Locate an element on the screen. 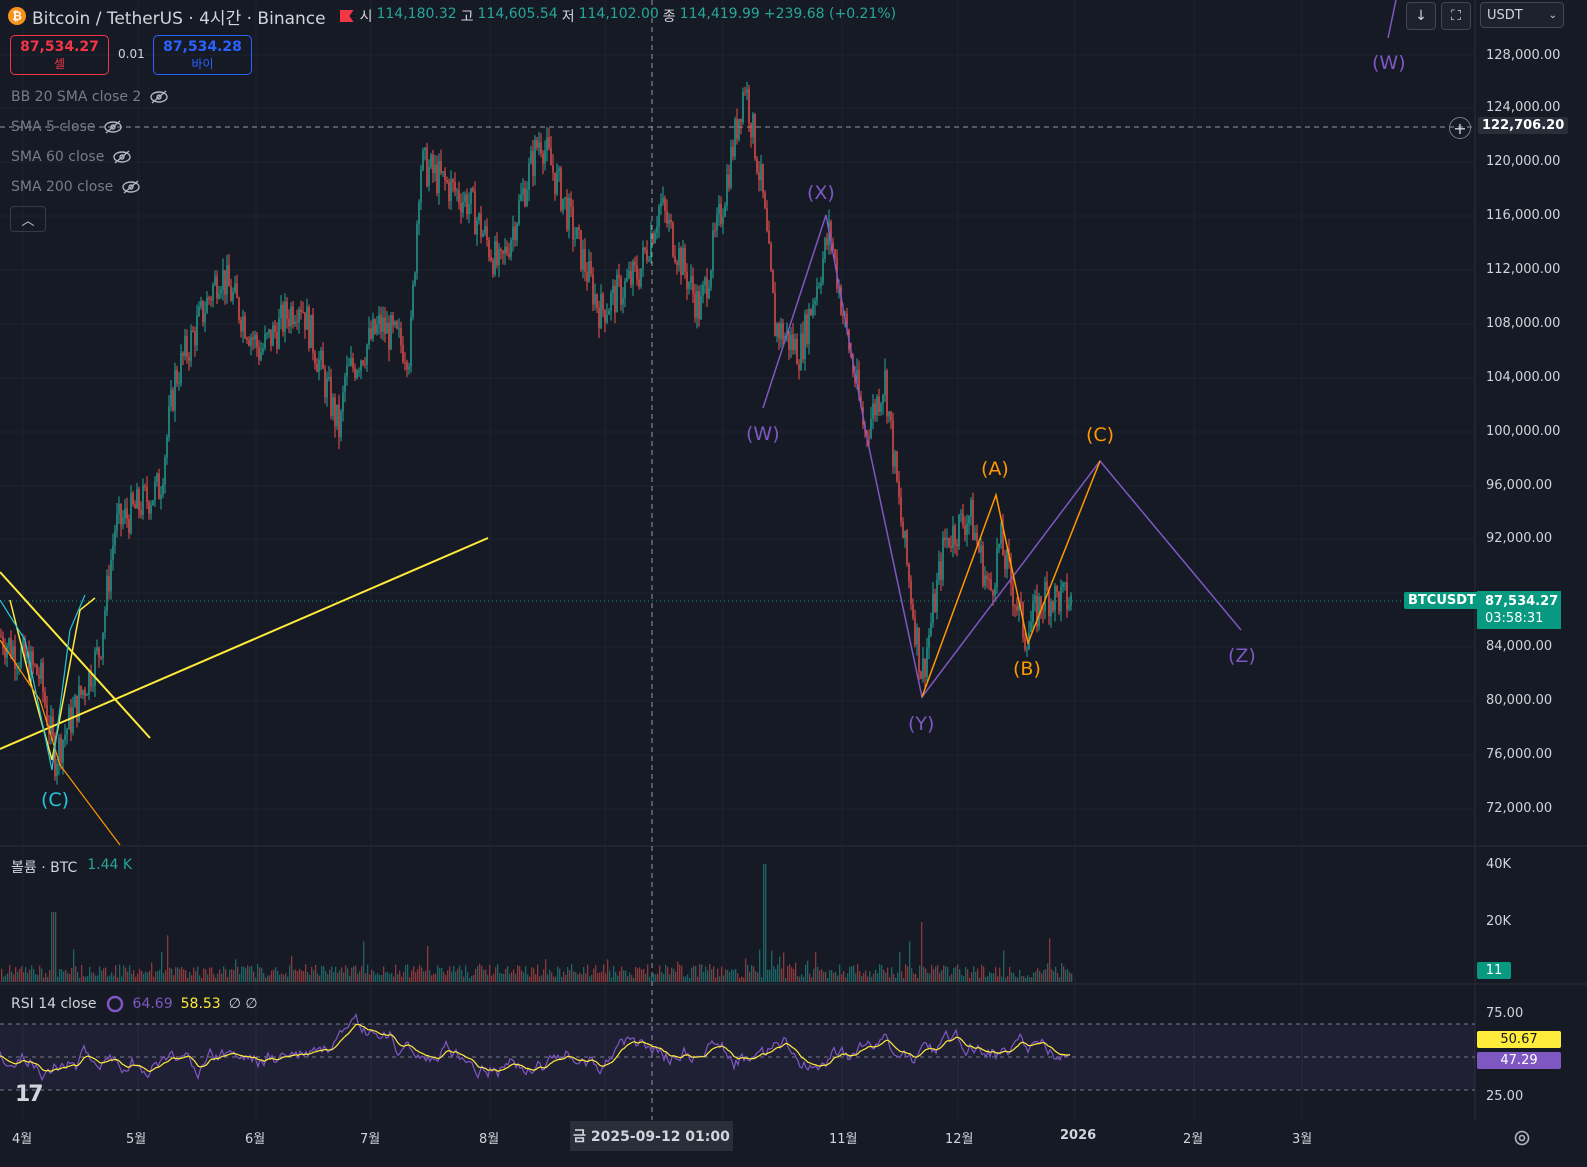  wave-label-b: (B) is located at coordinates (1027, 669).